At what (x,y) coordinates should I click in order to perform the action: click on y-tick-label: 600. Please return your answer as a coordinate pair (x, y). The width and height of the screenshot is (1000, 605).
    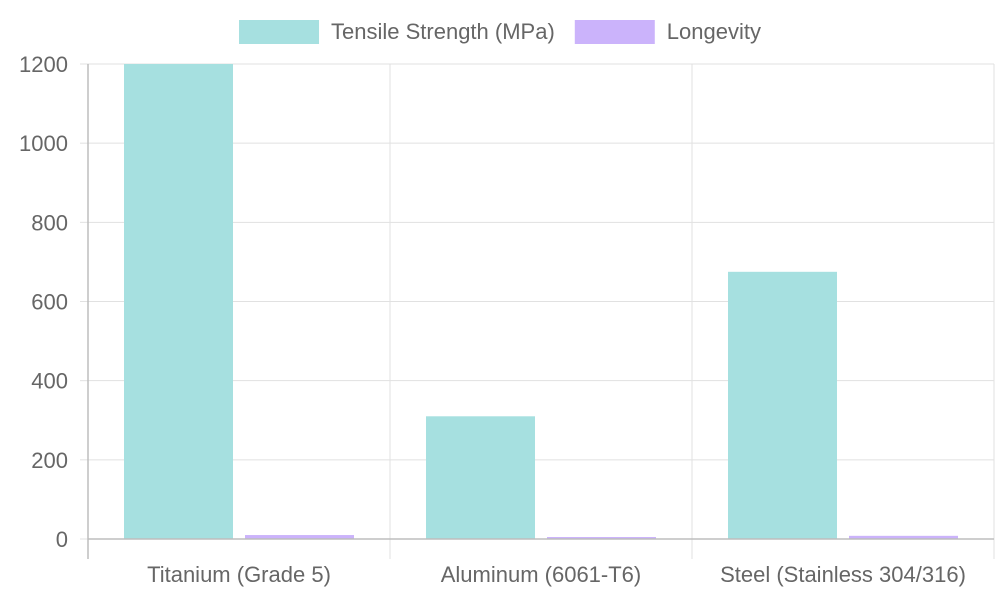
    Looking at the image, I should click on (49, 302).